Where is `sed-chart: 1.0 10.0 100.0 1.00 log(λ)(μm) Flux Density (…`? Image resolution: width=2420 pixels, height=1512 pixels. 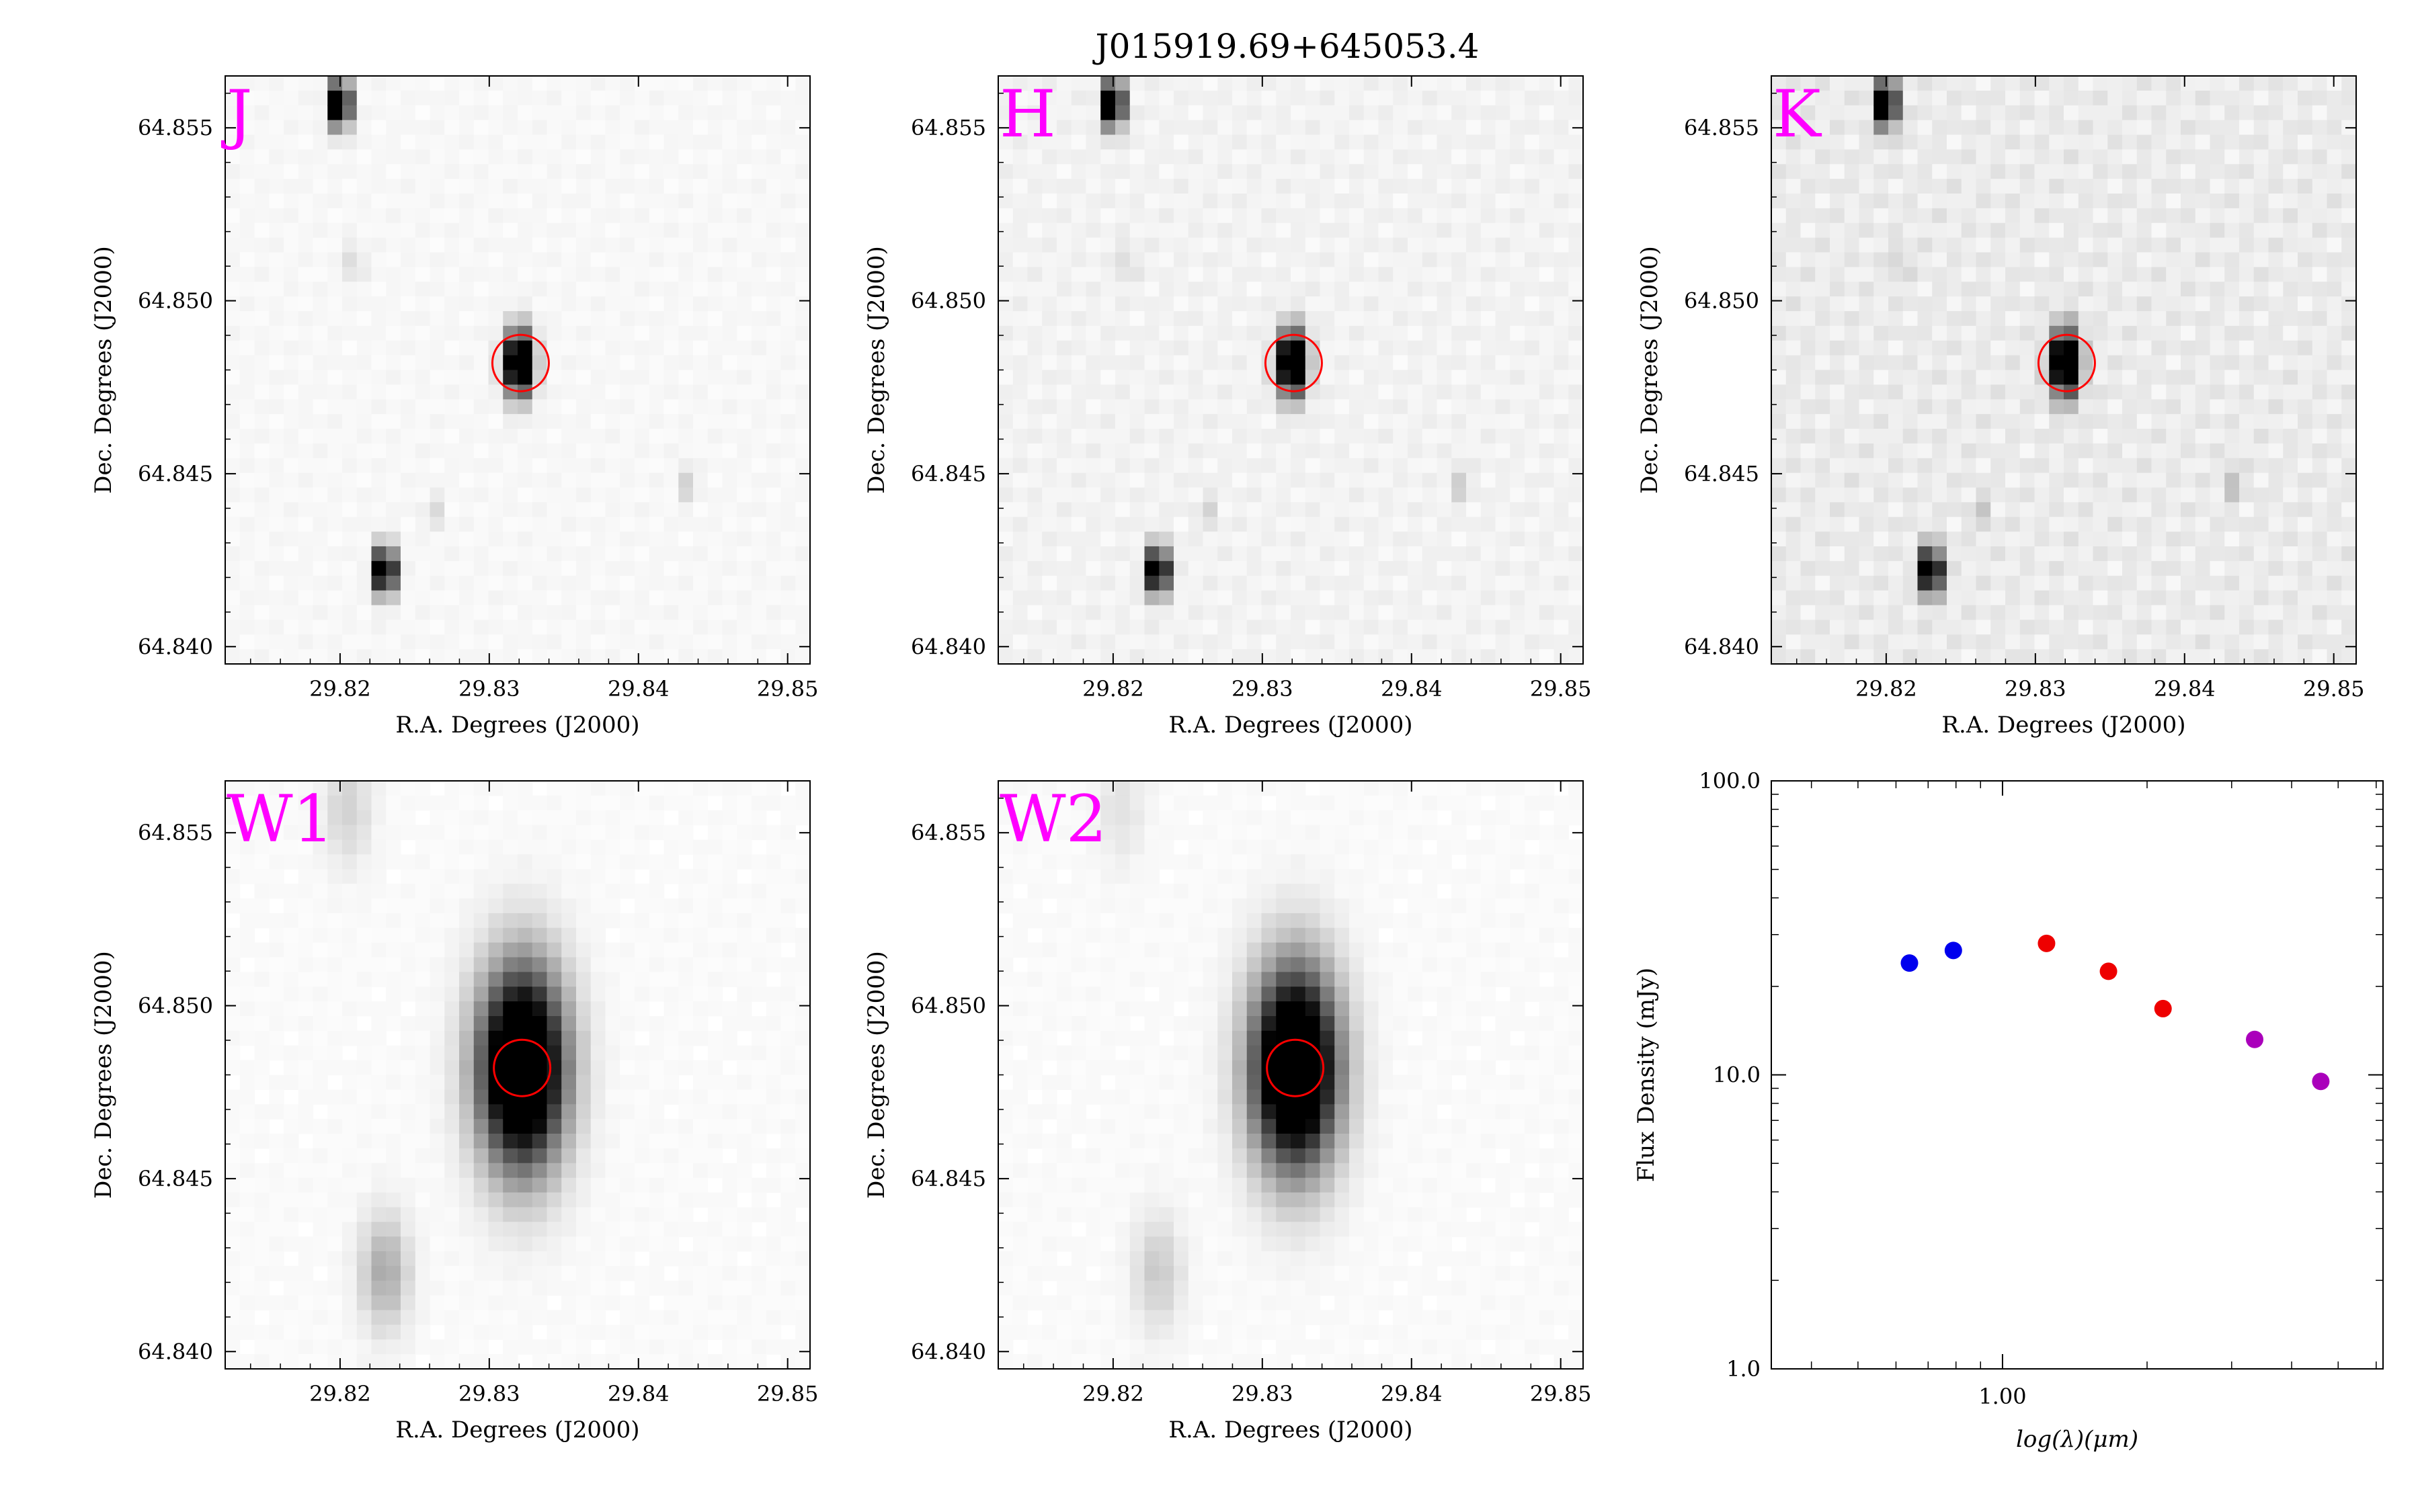
sed-chart: 1.0 10.0 100.0 1.00 log(λ)(μm) Flux Density (… is located at coordinates (2008, 1110).